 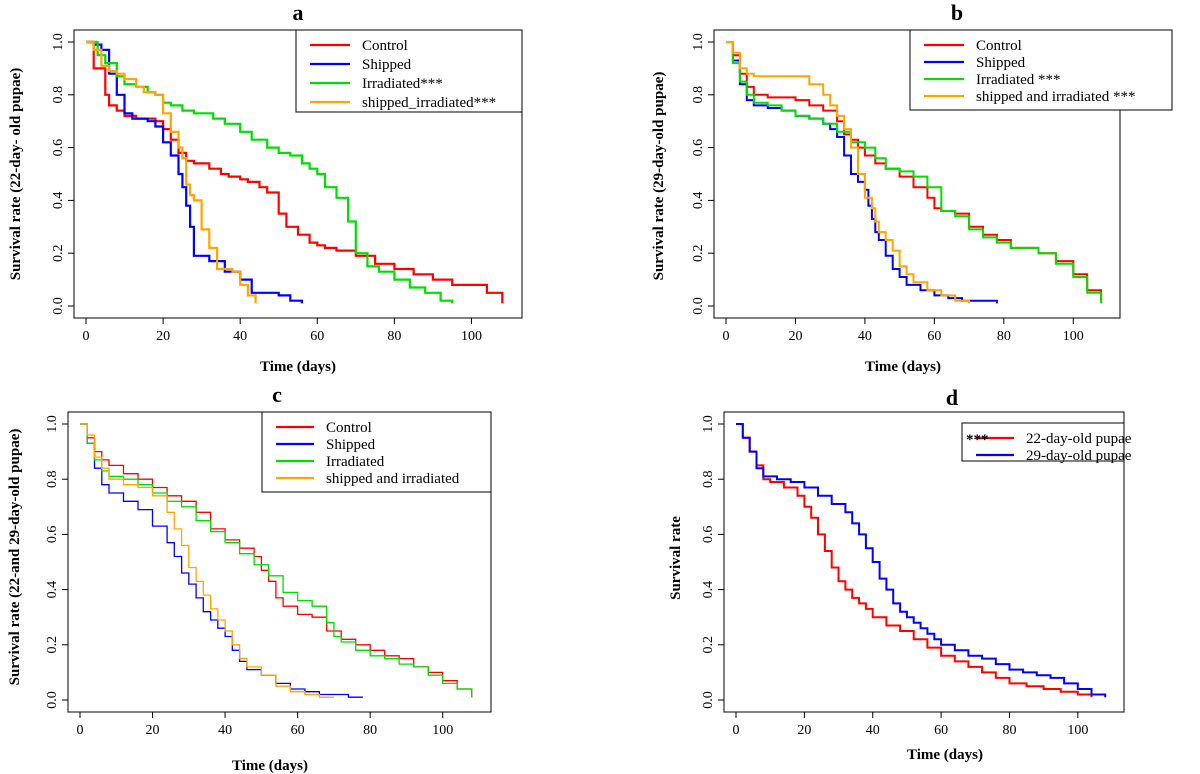 I want to click on panel-label: d, so click(x=952, y=397).